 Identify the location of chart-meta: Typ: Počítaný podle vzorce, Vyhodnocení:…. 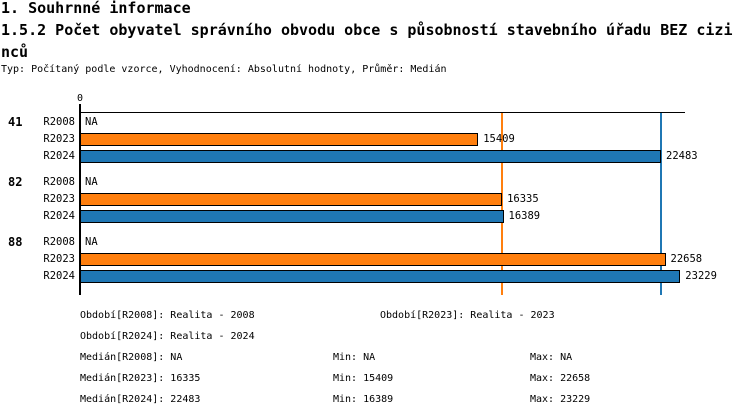
(224, 69).